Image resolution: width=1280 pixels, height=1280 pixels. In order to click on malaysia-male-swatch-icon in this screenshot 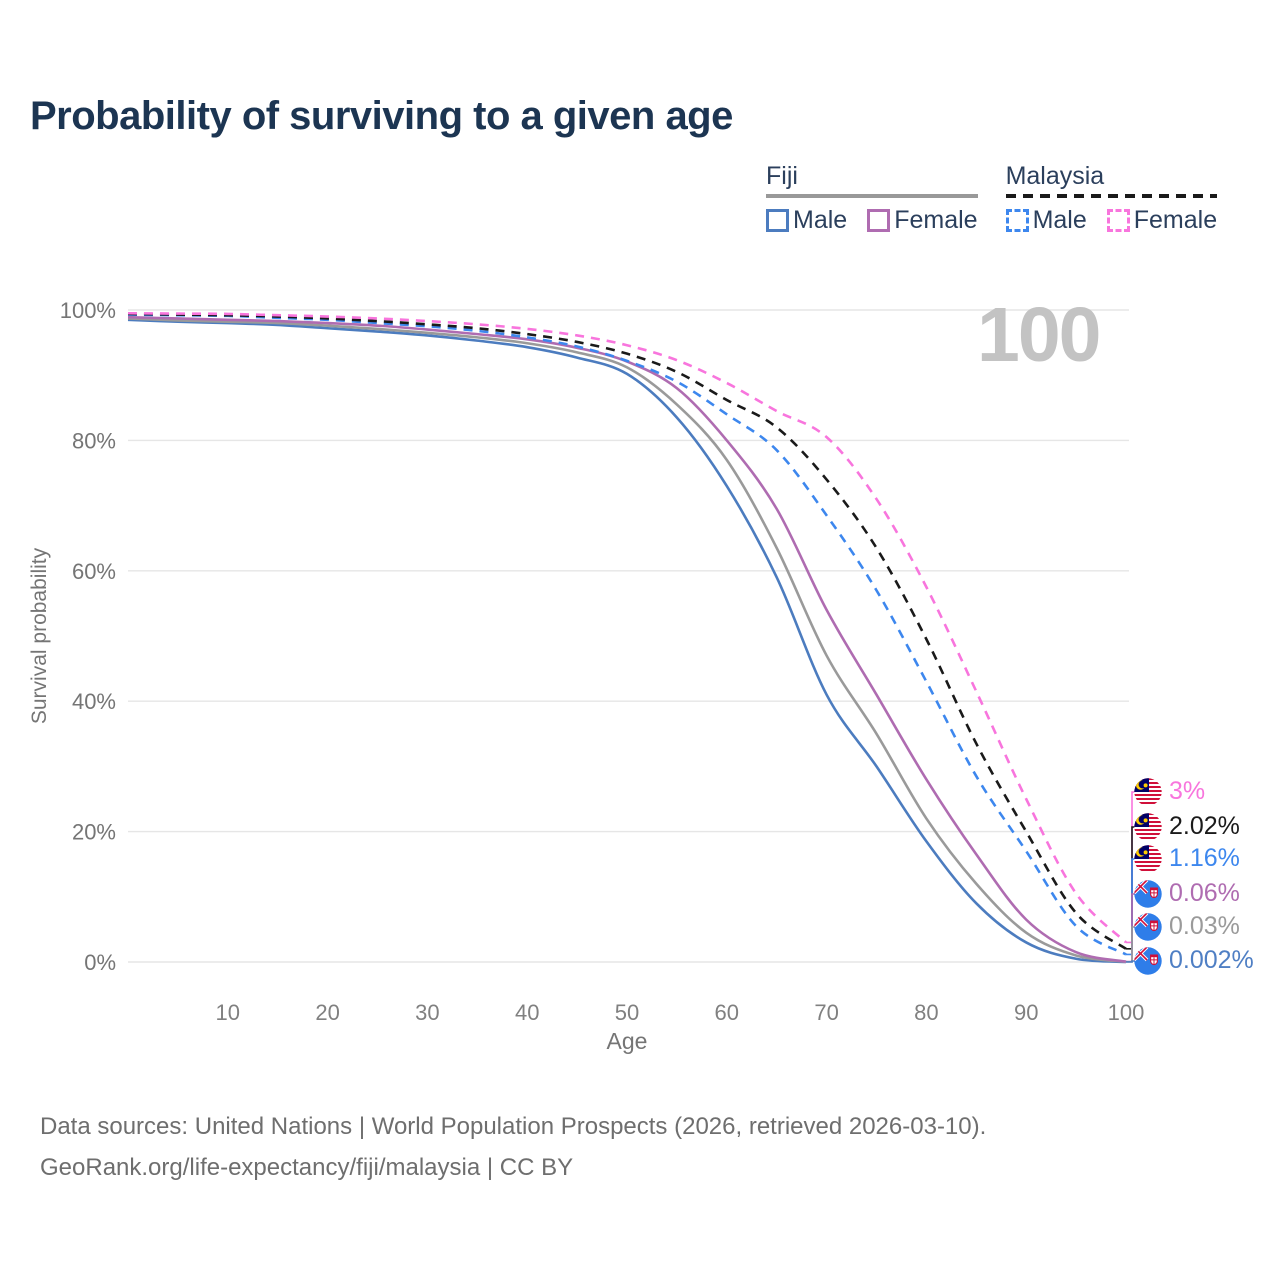, I will do `click(1017, 220)`.